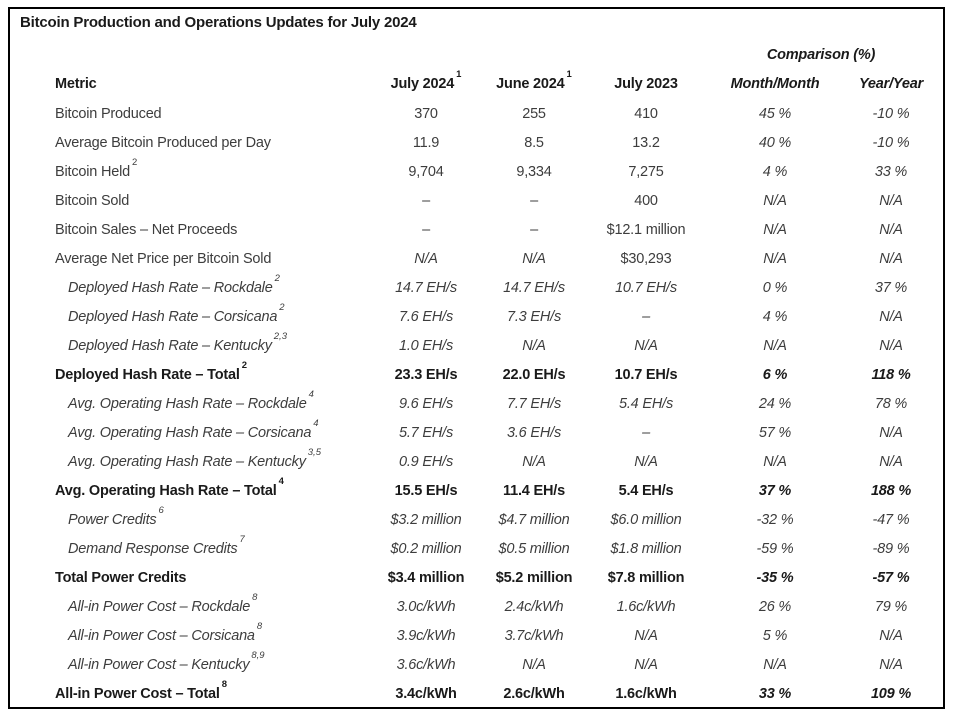 This screenshot has height=721, width=953. I want to click on footnote-marker: 7, so click(242, 539).